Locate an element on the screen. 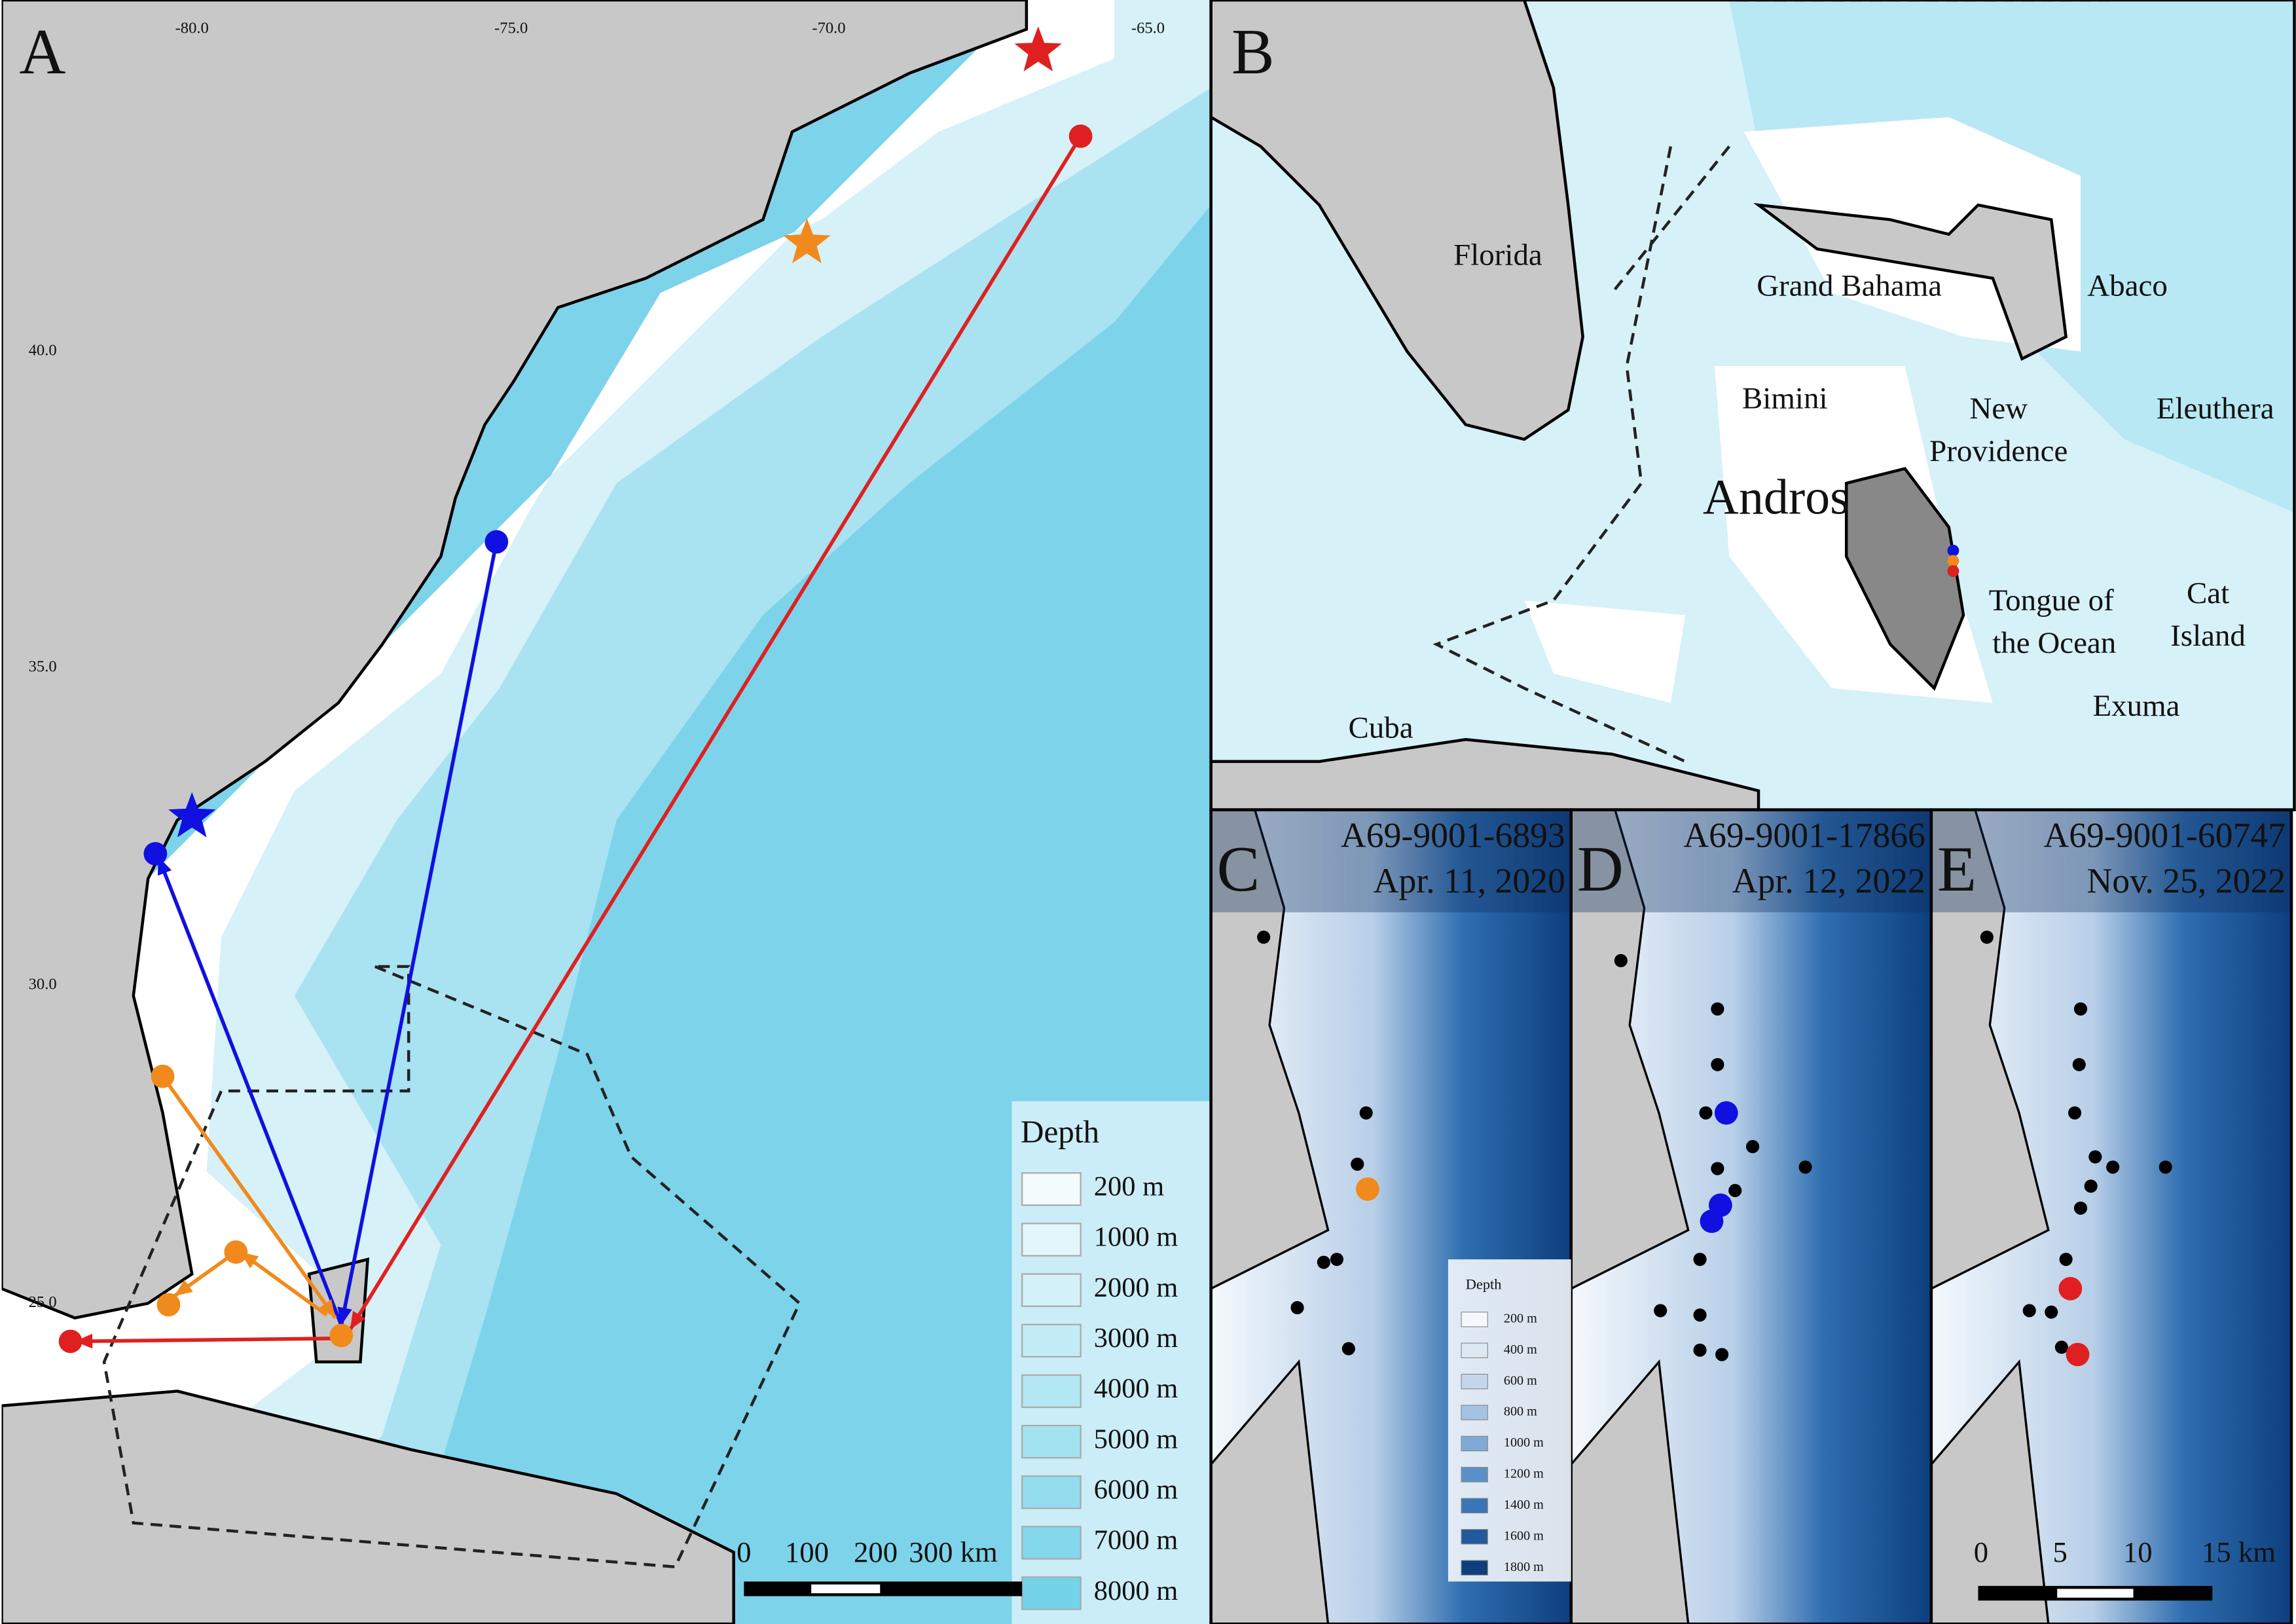 The height and width of the screenshot is (1624, 2296). scale-label: 15 km is located at coordinates (2239, 1552).